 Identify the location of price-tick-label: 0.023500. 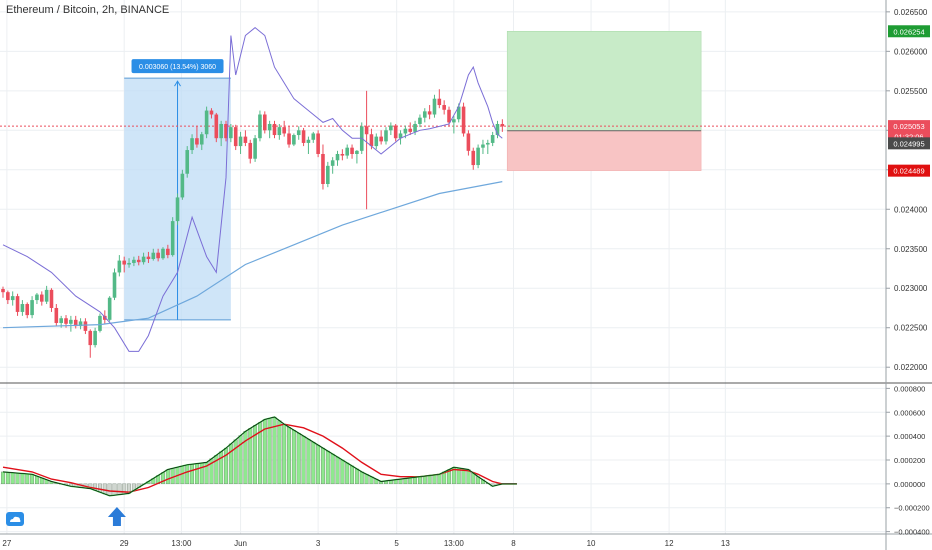
(911, 249).